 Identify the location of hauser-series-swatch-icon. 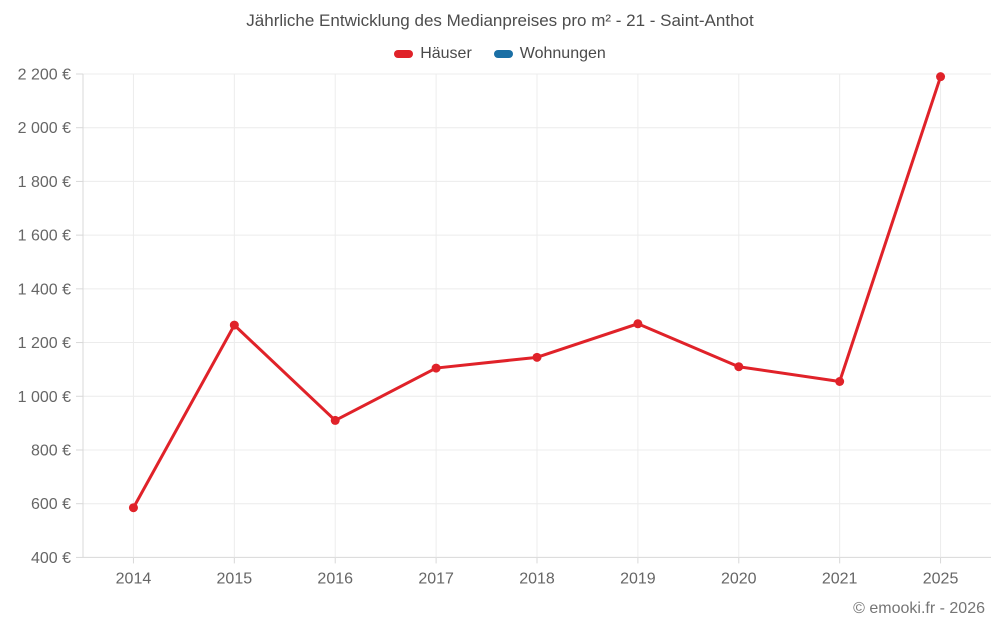
(404, 54).